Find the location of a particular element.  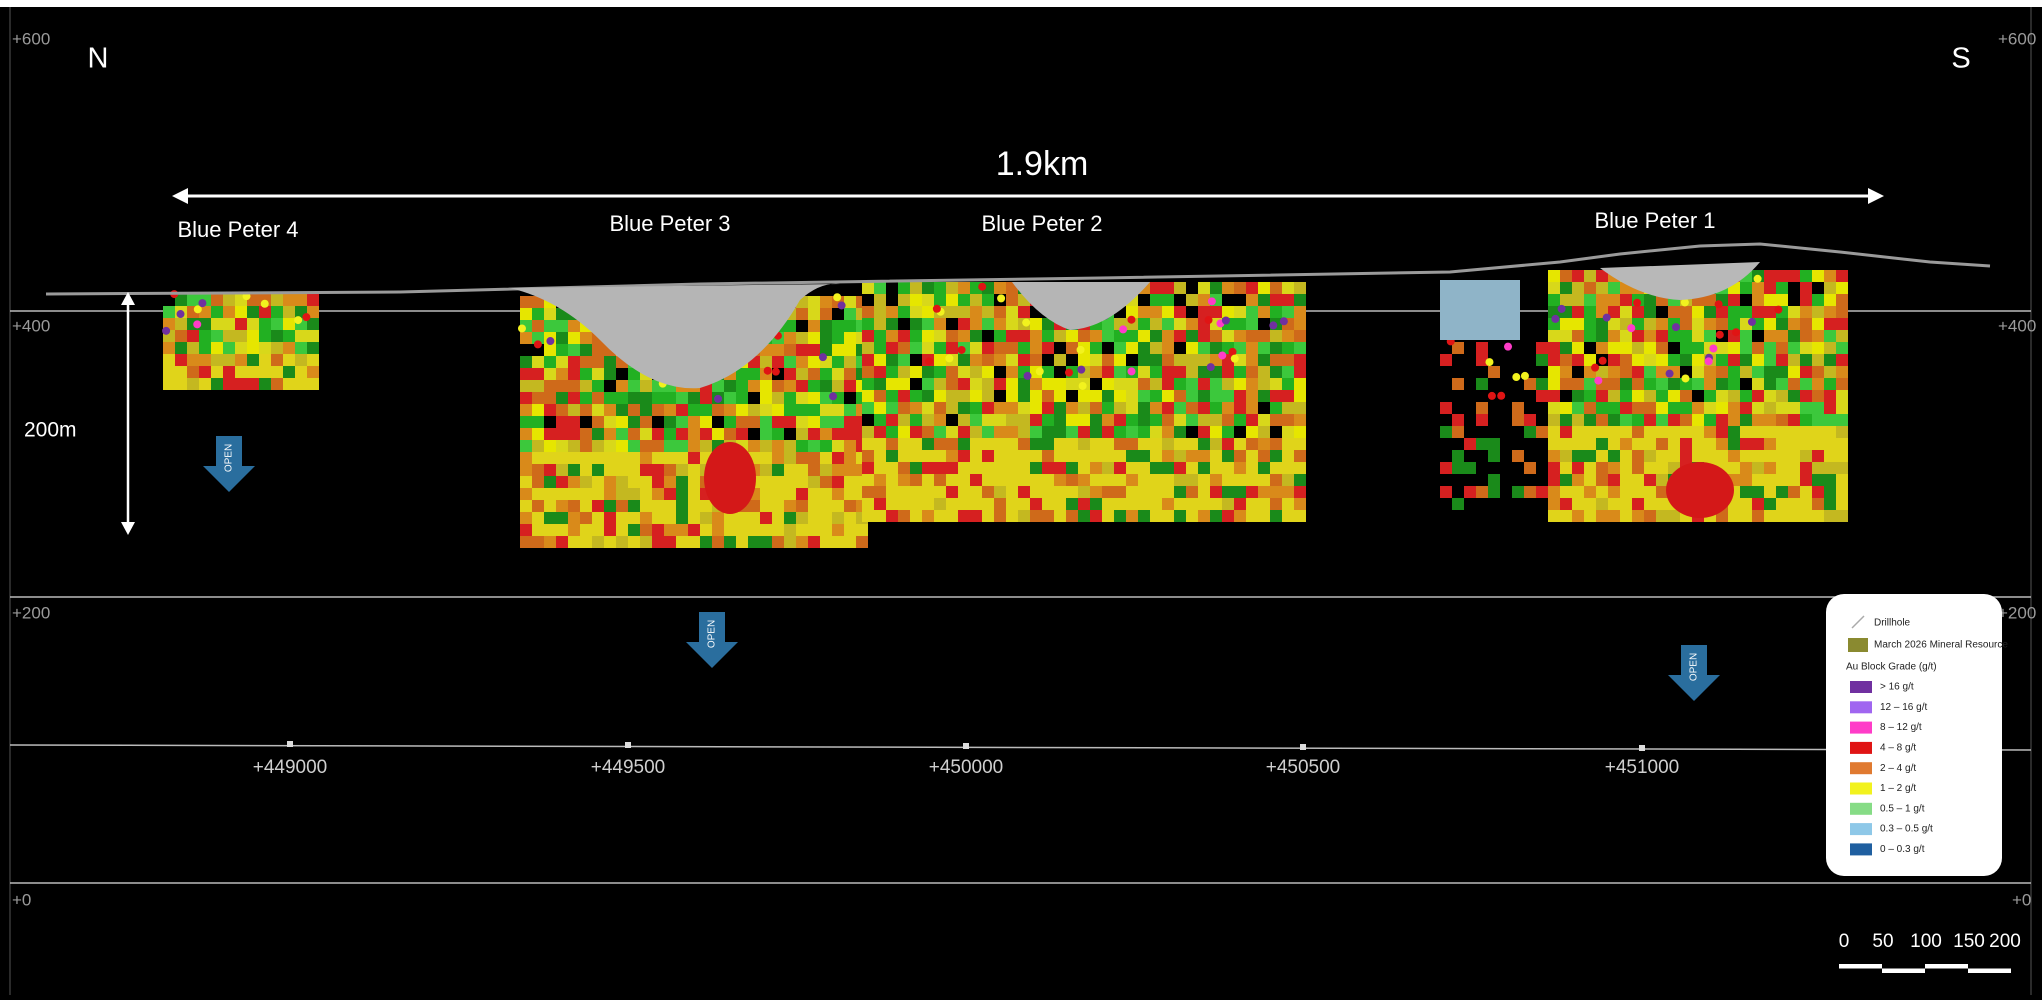

top-border is located at coordinates (1021, 3).